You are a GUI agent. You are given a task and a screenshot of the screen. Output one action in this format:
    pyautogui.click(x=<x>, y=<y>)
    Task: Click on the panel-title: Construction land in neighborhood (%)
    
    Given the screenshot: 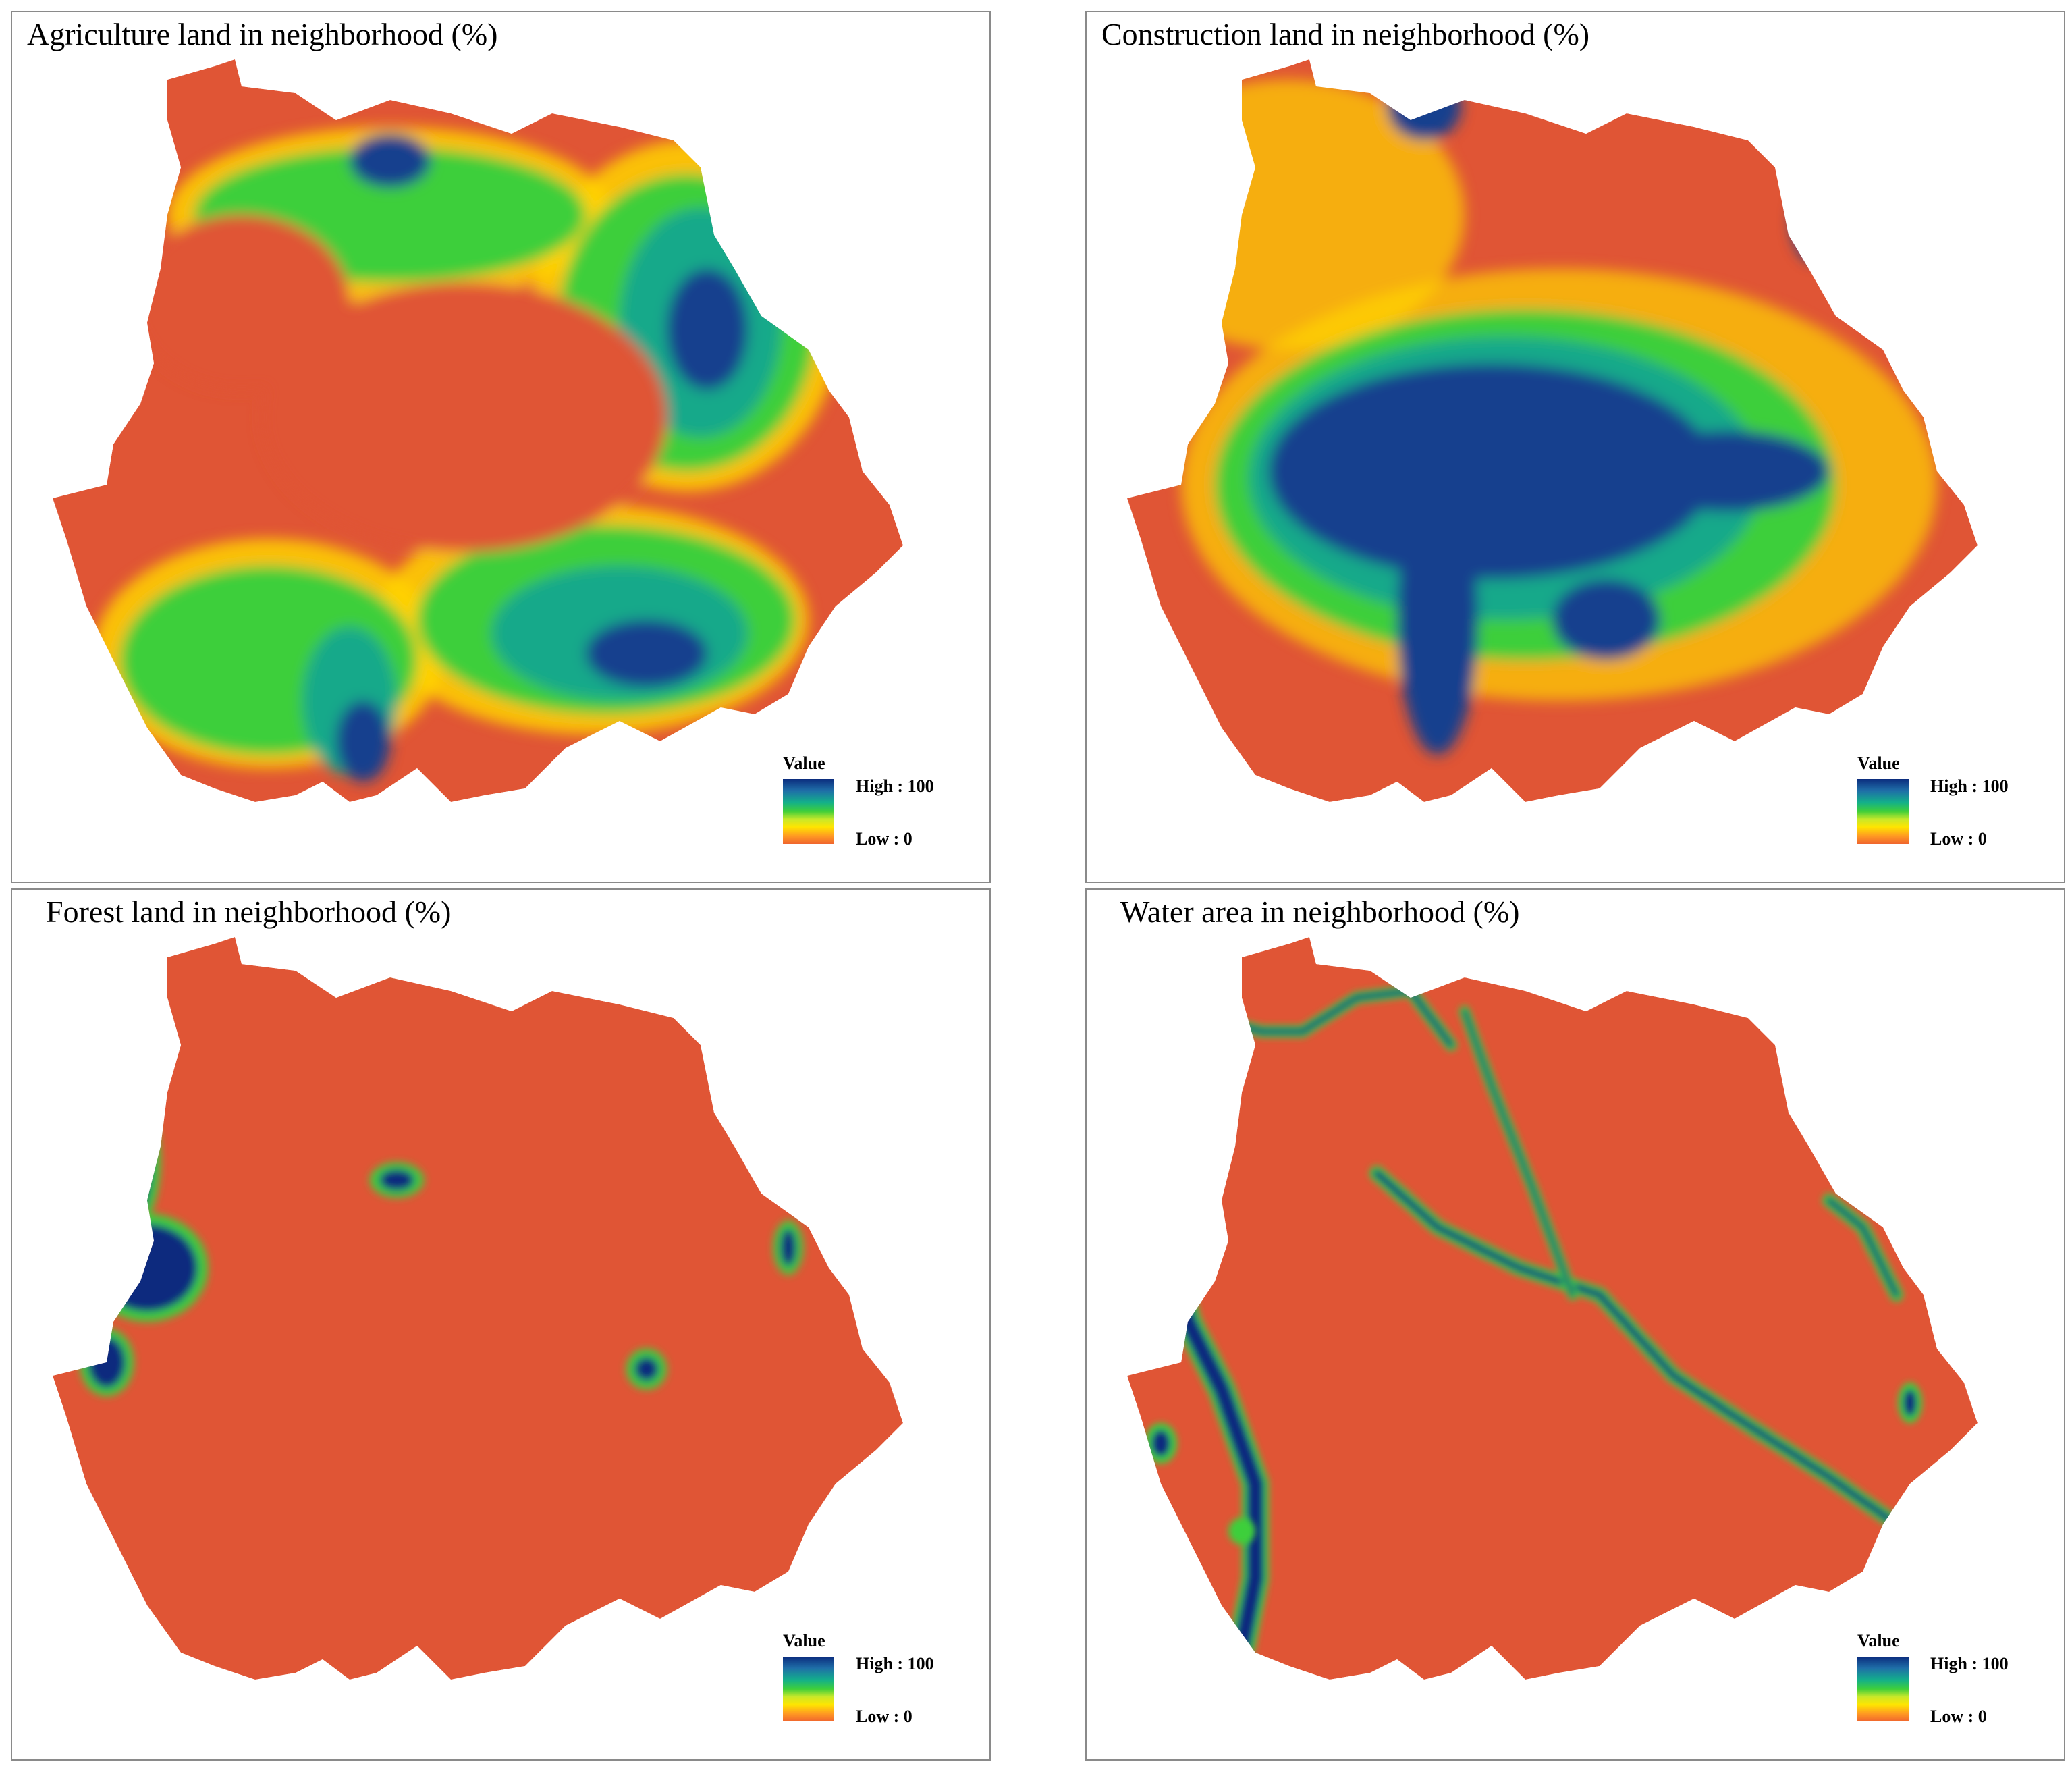 What is the action you would take?
    pyautogui.click(x=1345, y=34)
    